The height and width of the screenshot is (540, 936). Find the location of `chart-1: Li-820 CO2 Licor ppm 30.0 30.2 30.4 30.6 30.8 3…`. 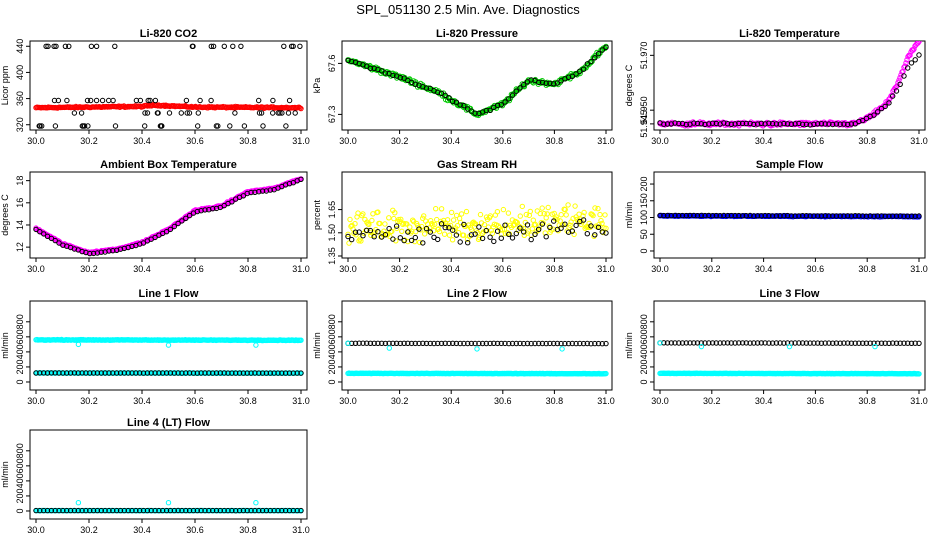

chart-1: Li-820 CO2 Licor ppm 30.0 30.2 30.4 30.6 30.8 3… is located at coordinates (155, 87).